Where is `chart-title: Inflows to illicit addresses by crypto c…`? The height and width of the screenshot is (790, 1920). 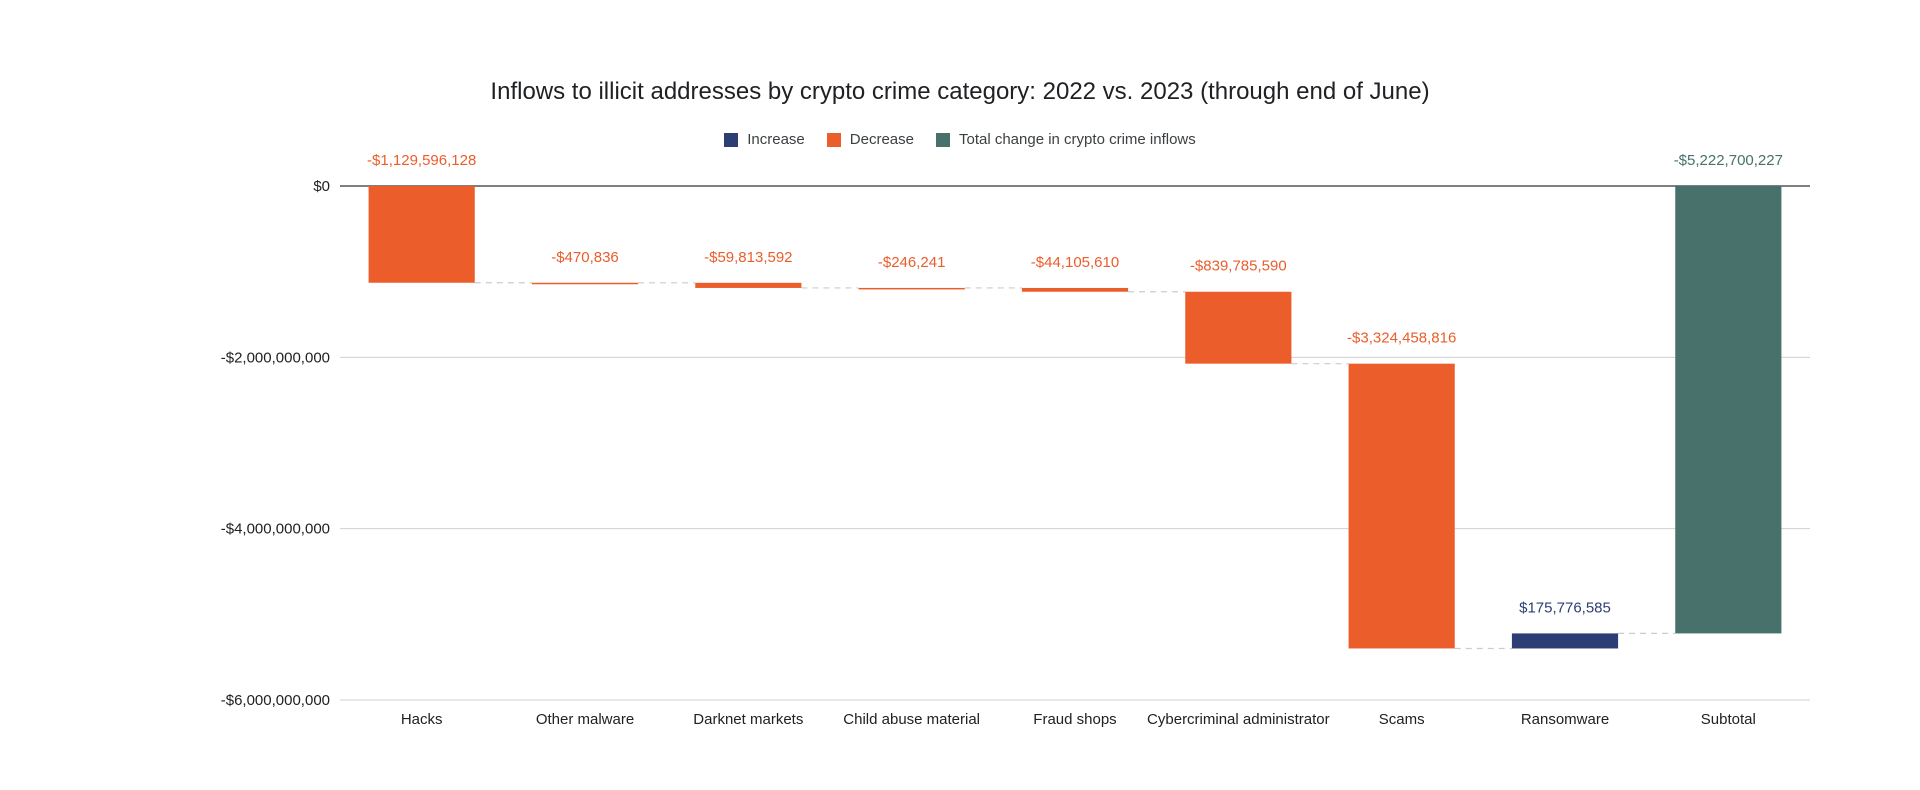
chart-title: Inflows to illicit addresses by crypto c… is located at coordinates (960, 91).